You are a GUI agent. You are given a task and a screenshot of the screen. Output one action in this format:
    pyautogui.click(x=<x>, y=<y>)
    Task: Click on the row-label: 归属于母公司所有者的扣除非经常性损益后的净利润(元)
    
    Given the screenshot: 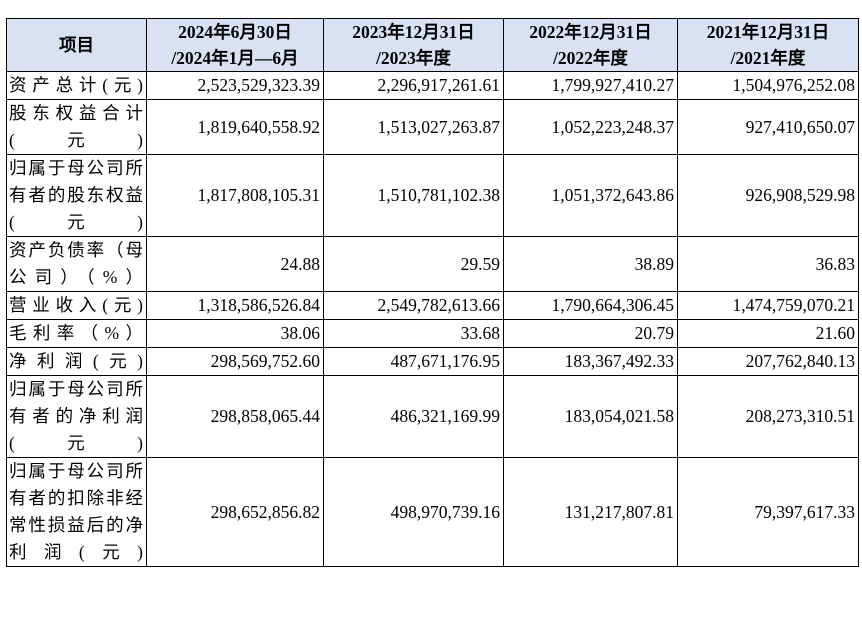 What is the action you would take?
    pyautogui.click(x=76, y=512)
    